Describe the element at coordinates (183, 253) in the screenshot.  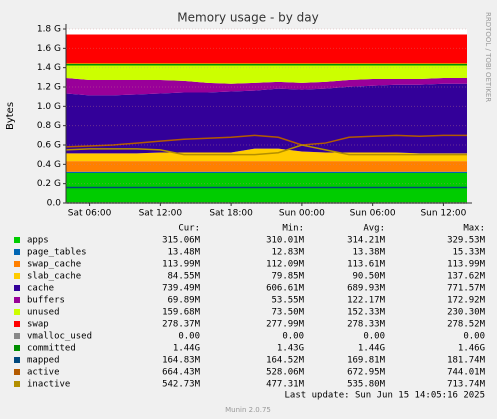
I see `legend-value: 13.48M` at that location.